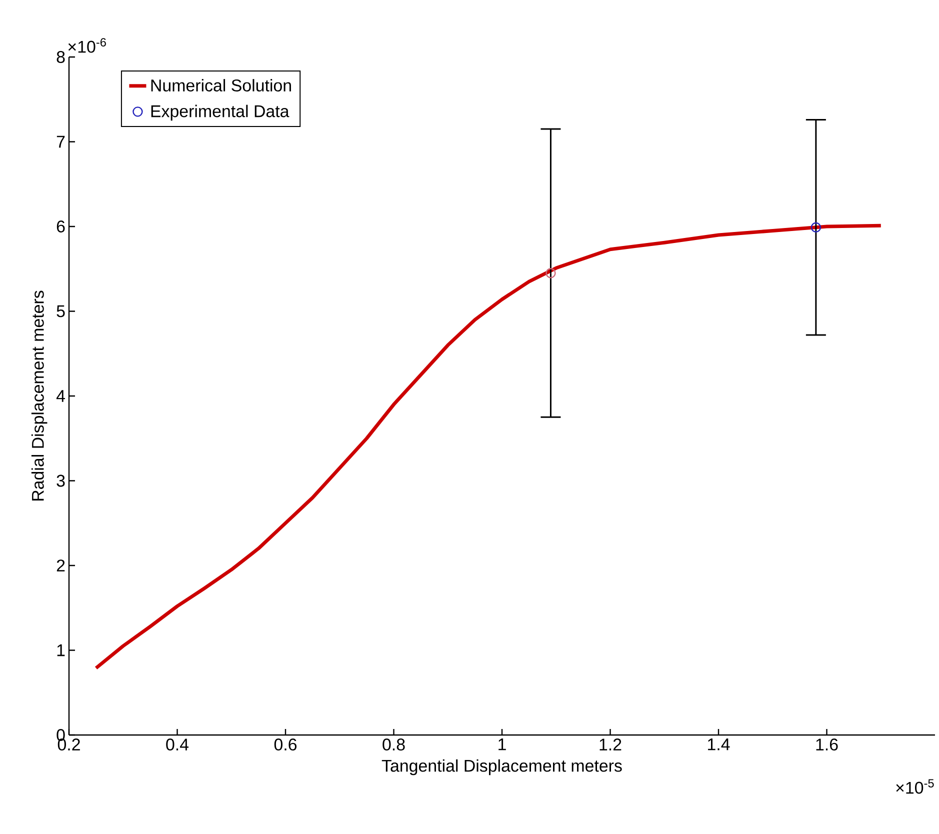  I want to click on y-tick-label: 4, so click(60, 396).